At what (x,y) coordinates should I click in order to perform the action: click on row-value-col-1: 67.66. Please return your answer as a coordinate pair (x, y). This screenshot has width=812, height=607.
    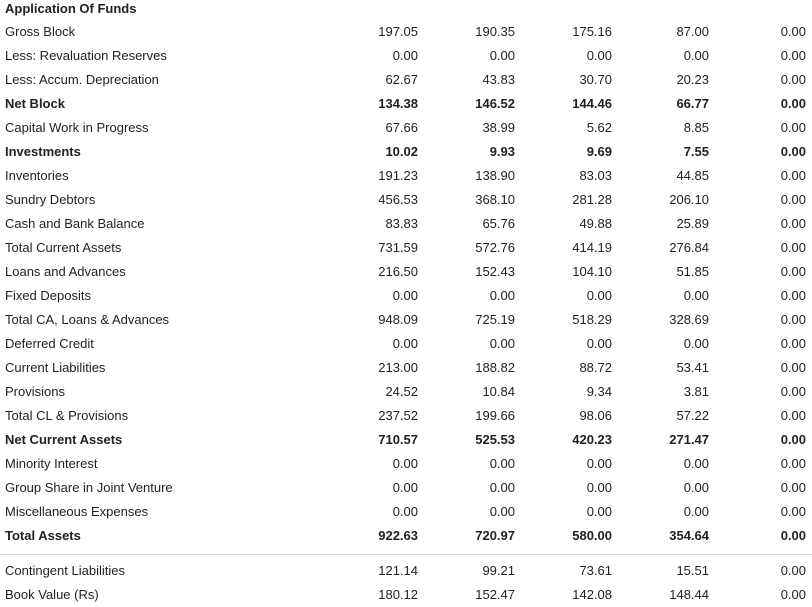
    Looking at the image, I should click on (401, 127).